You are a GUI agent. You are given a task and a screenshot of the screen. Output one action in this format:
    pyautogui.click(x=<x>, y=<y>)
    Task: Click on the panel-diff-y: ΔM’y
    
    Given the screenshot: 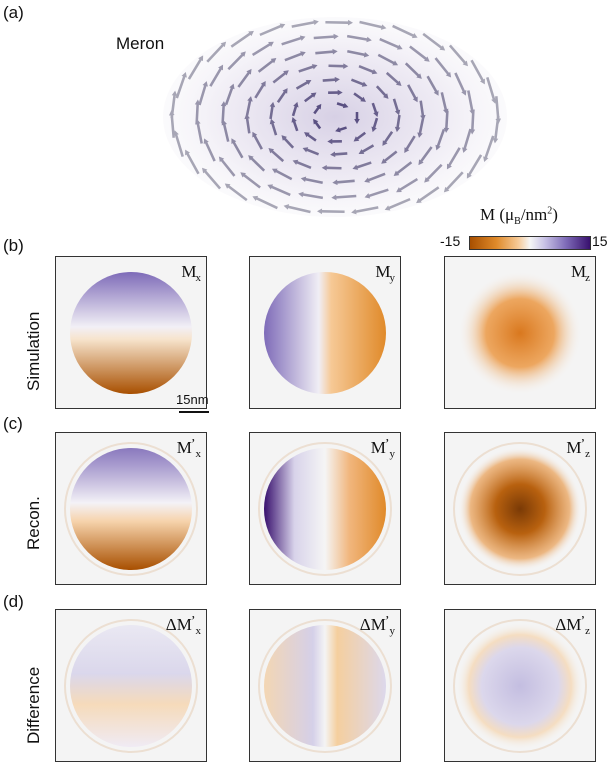 What is the action you would take?
    pyautogui.click(x=325, y=685)
    